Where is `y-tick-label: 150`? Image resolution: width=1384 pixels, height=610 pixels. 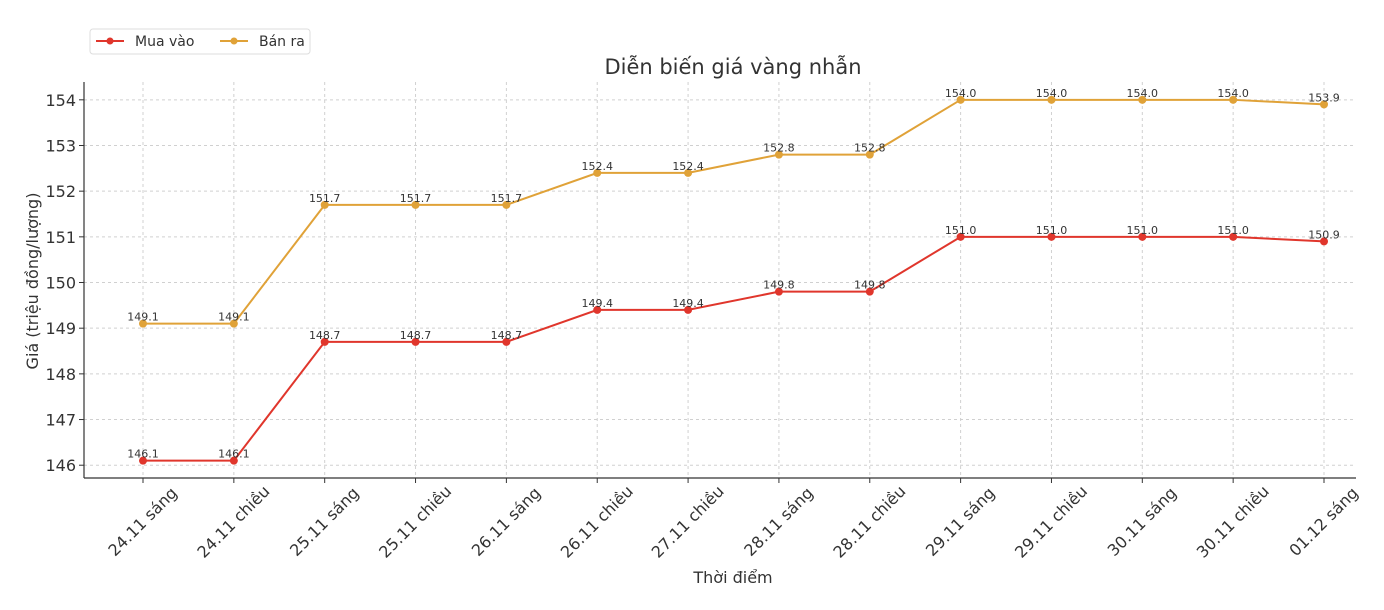 y-tick-label: 150 is located at coordinates (60, 283).